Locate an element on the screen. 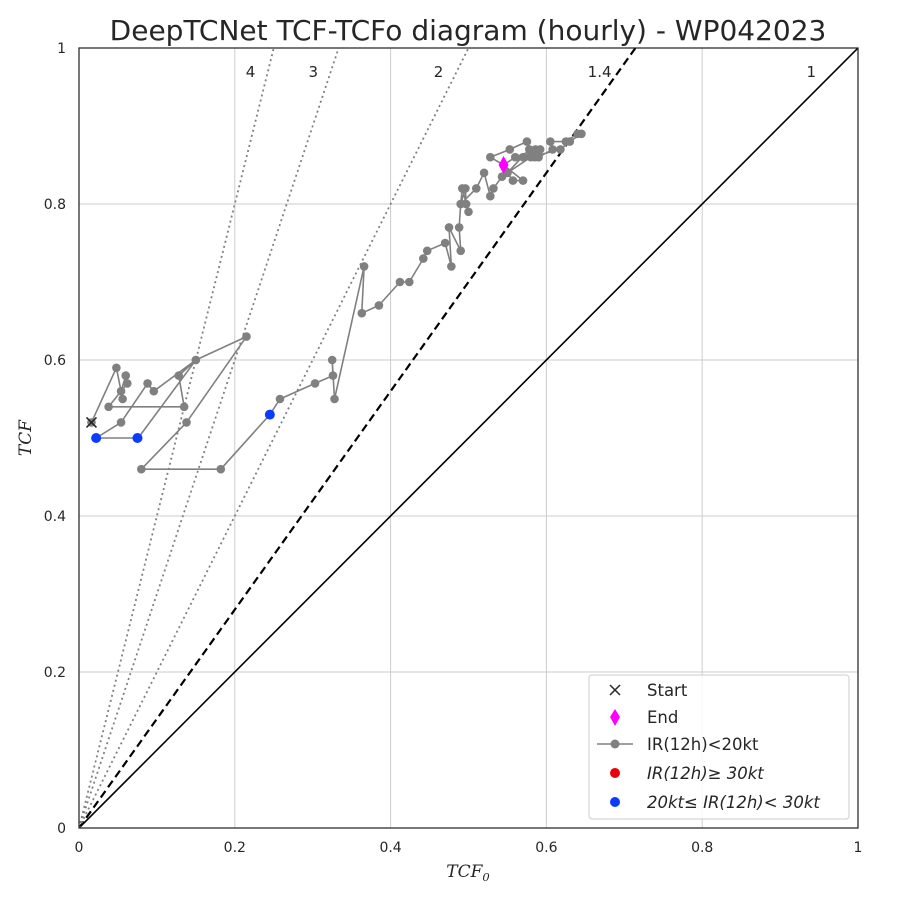 The height and width of the screenshot is (900, 900). legend-start-marker is located at coordinates (615, 690).